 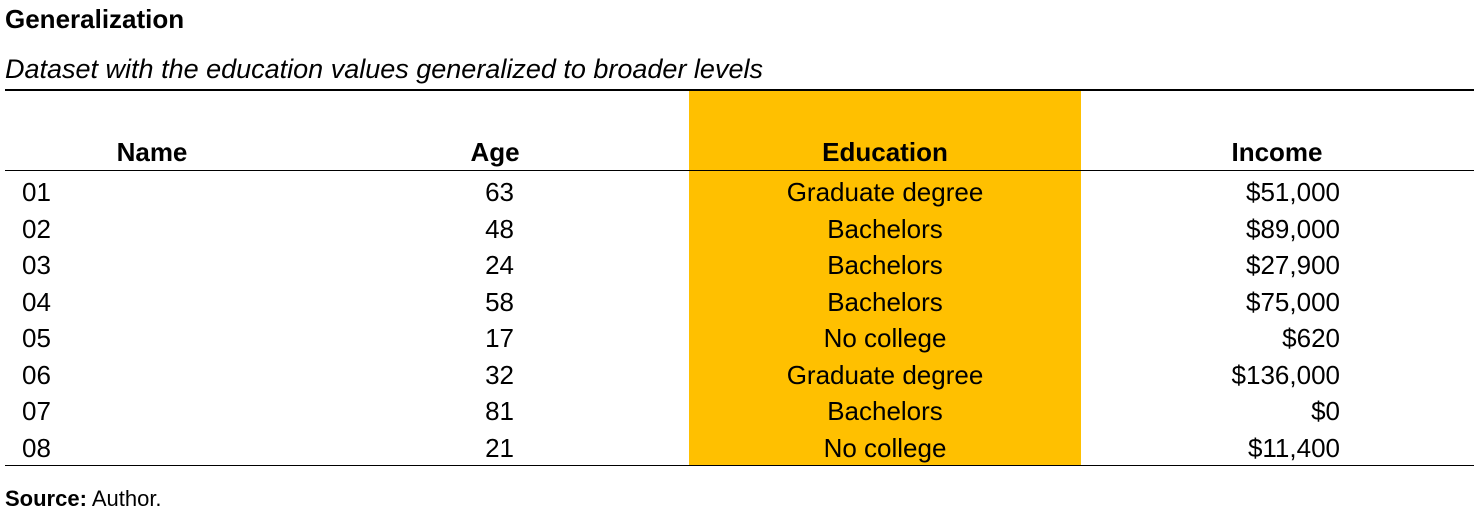 I want to click on cell-income: $136,000, so click(x=1285, y=374).